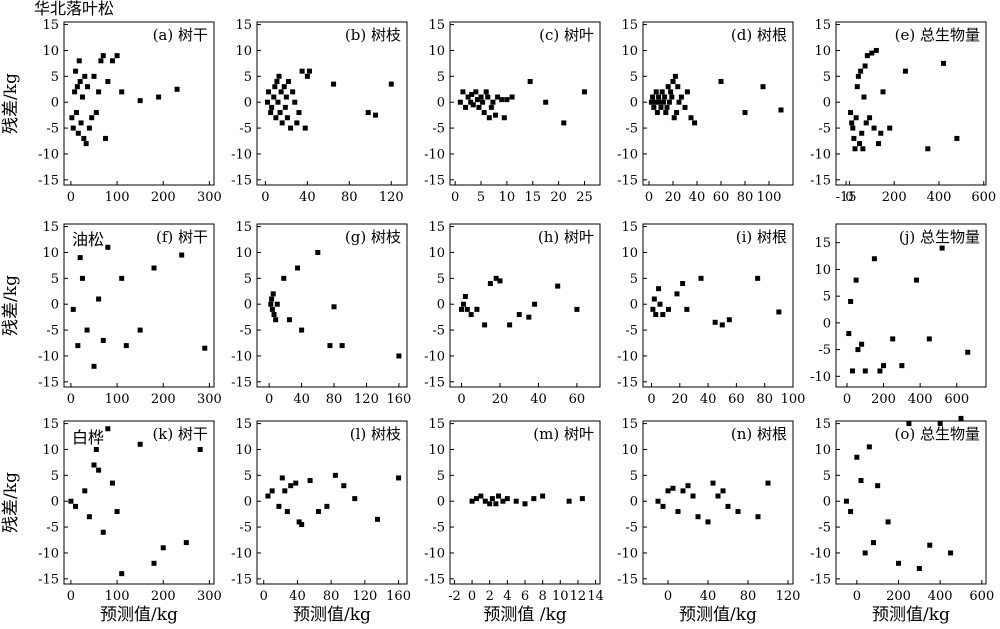  Describe the element at coordinates (248, 103) in the screenshot. I see `panel-b-ytick-label: 0` at that location.